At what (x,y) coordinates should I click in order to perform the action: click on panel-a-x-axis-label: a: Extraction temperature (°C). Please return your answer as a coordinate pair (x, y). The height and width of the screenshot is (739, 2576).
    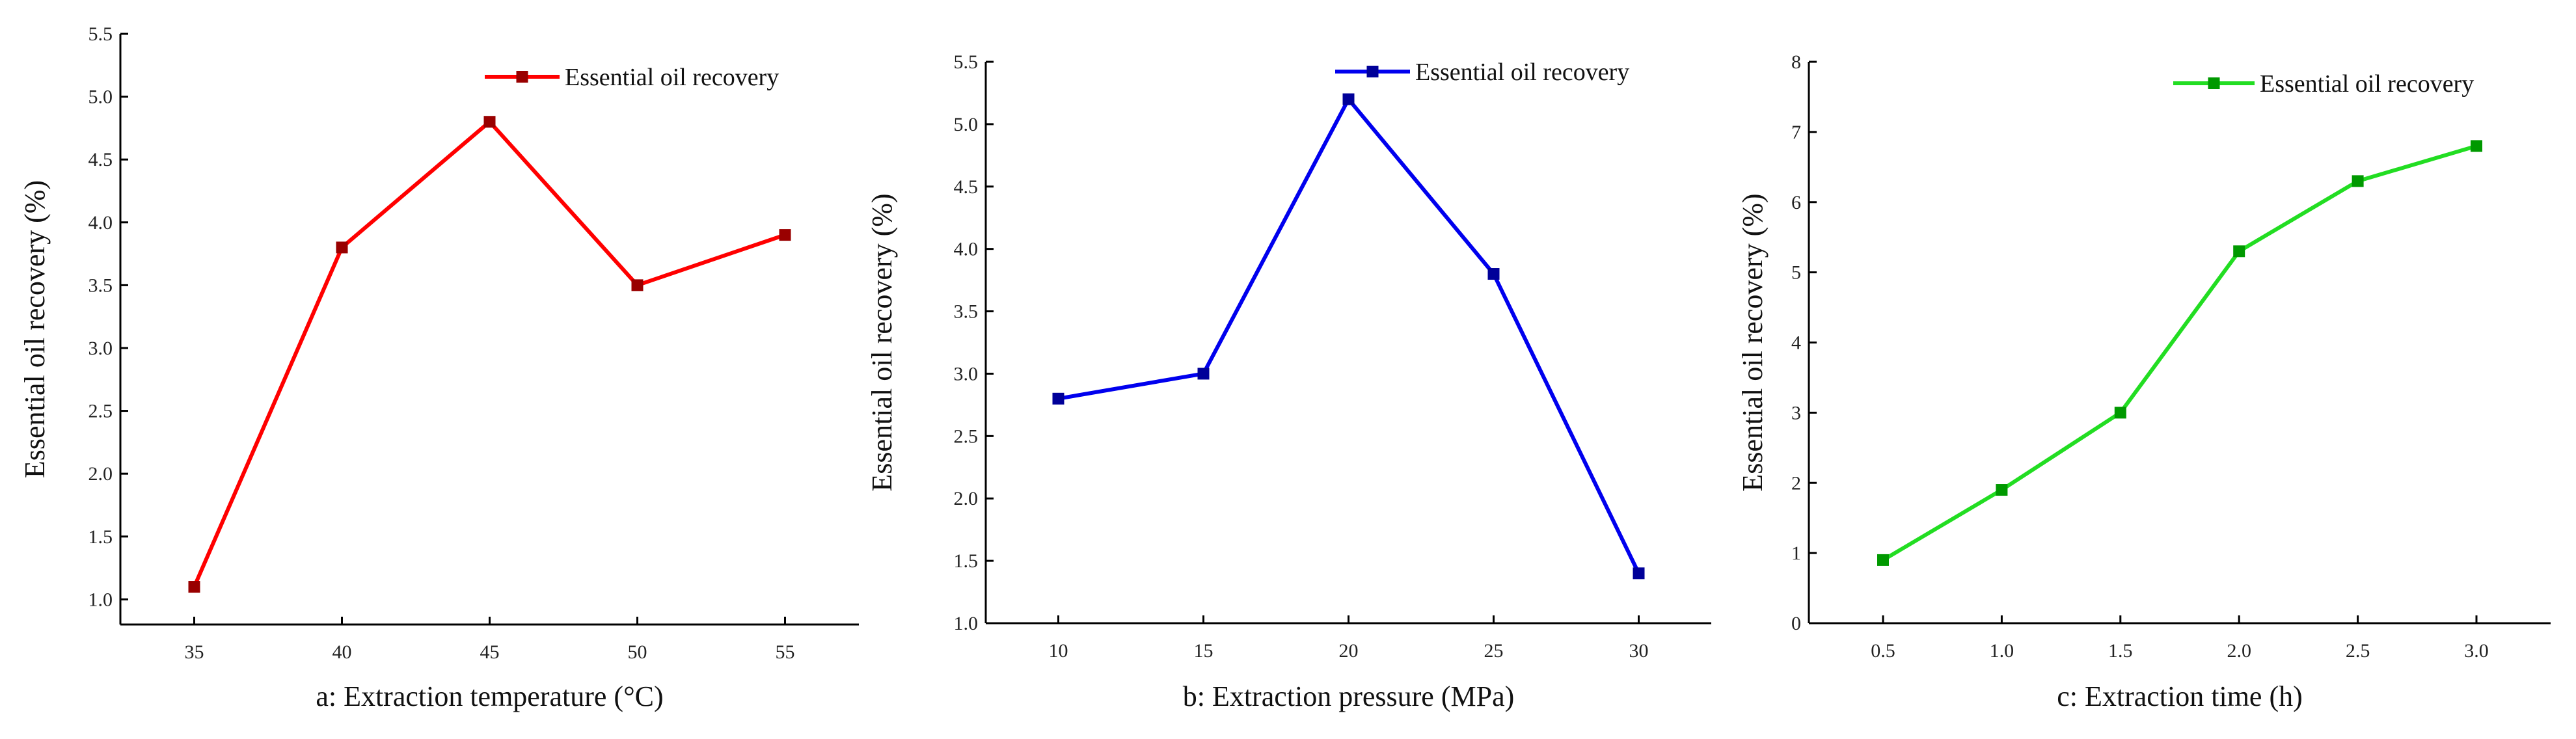
    Looking at the image, I should click on (489, 696).